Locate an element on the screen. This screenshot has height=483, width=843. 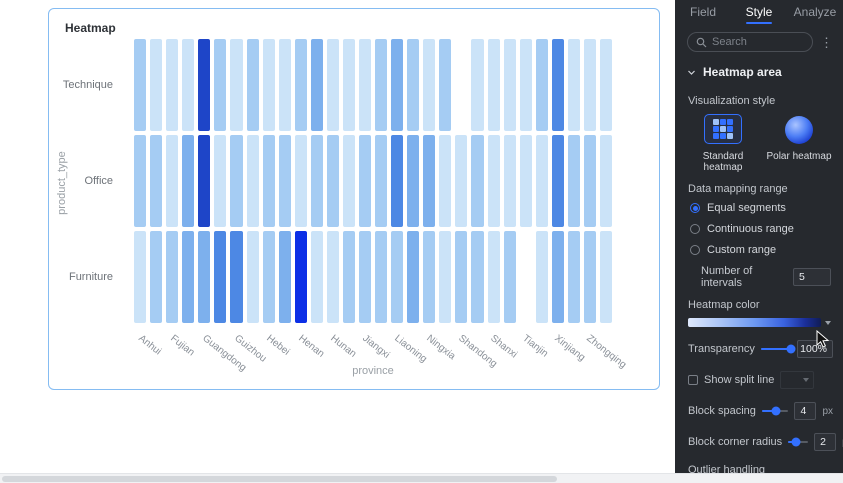
tab-field: Field is located at coordinates (702, 12).